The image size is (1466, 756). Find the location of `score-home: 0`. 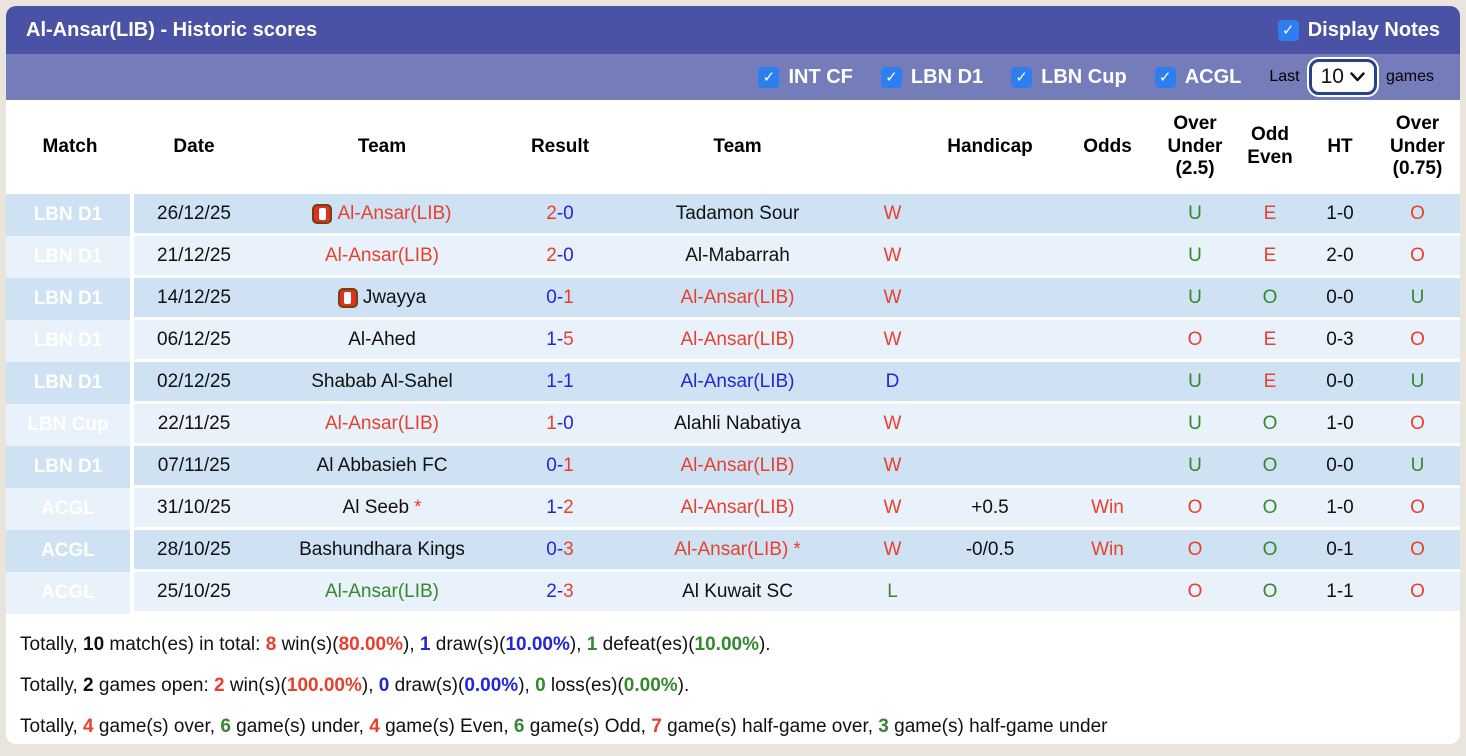

score-home: 0 is located at coordinates (551, 465).